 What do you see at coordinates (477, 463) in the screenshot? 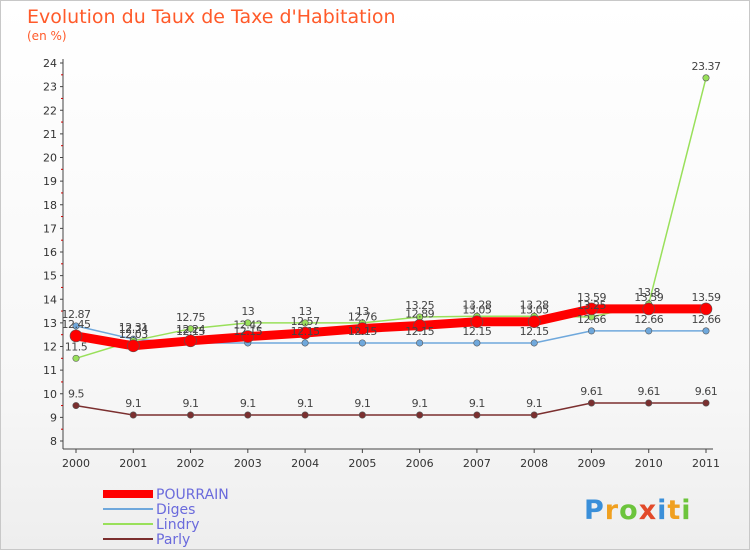
I see `x-tick-label: 2007` at bounding box center [477, 463].